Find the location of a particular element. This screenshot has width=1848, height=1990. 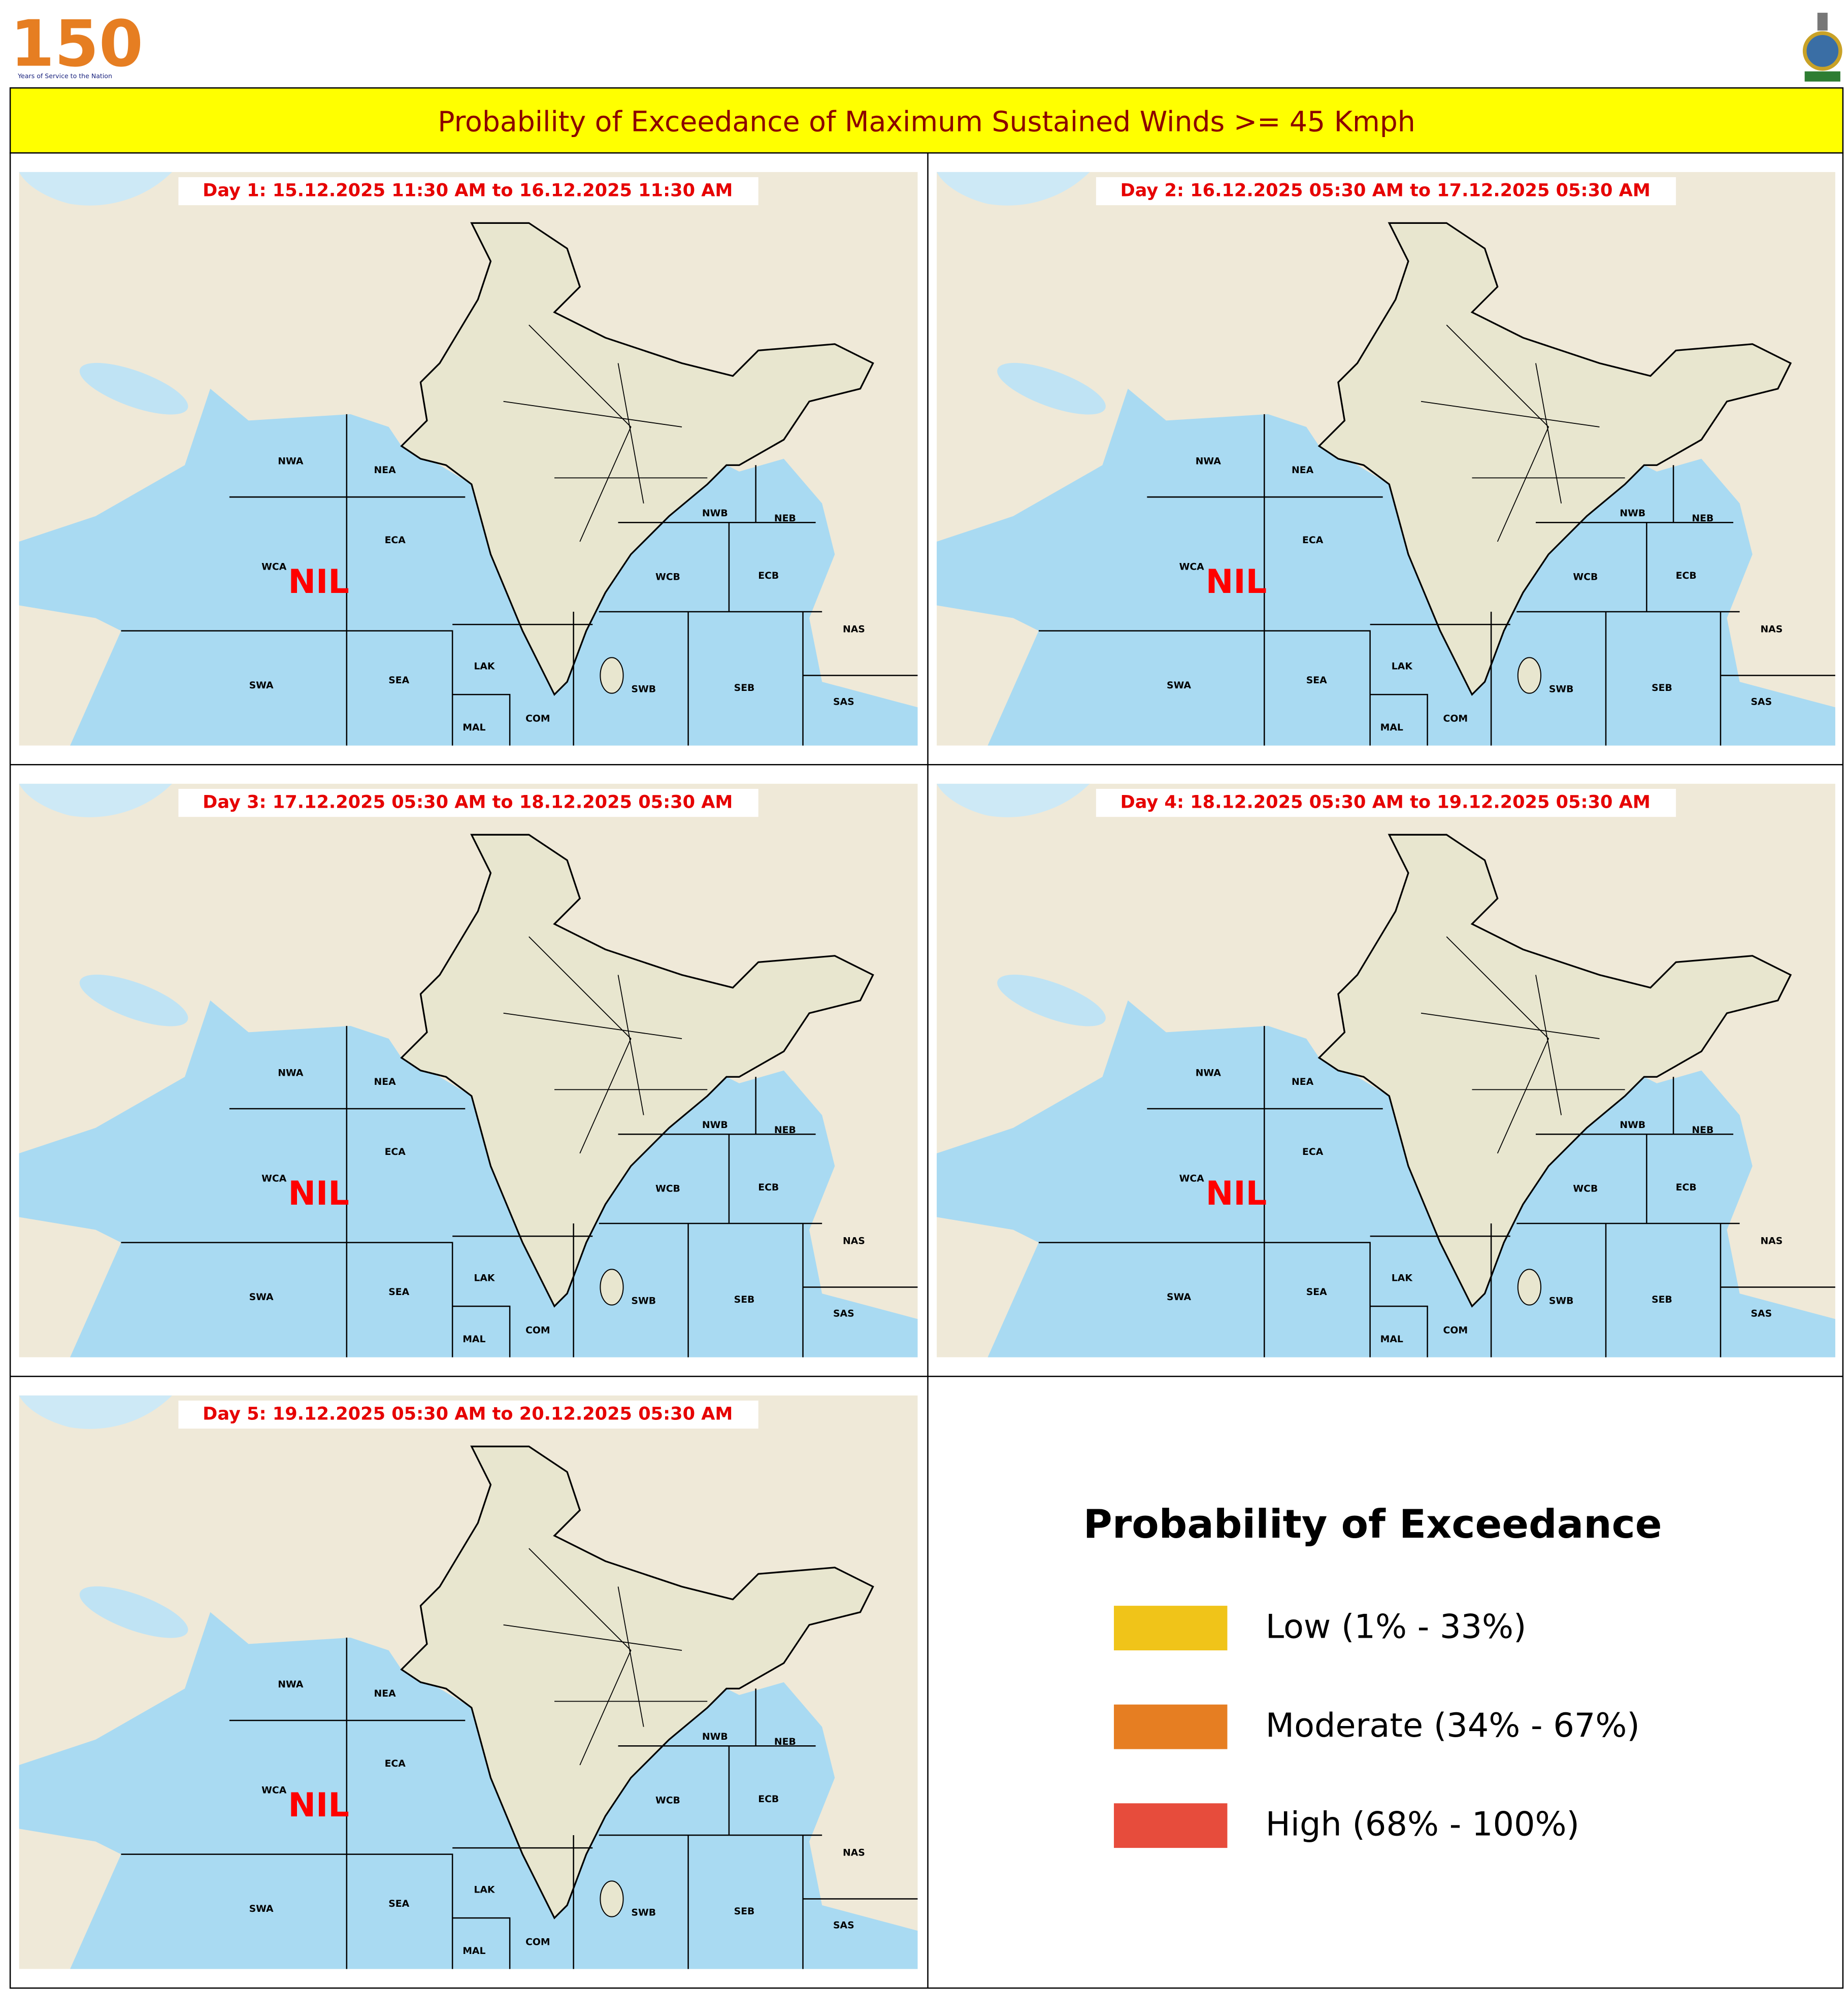

legend-label: Low (1% - 33%) is located at coordinates (1396, 1627).